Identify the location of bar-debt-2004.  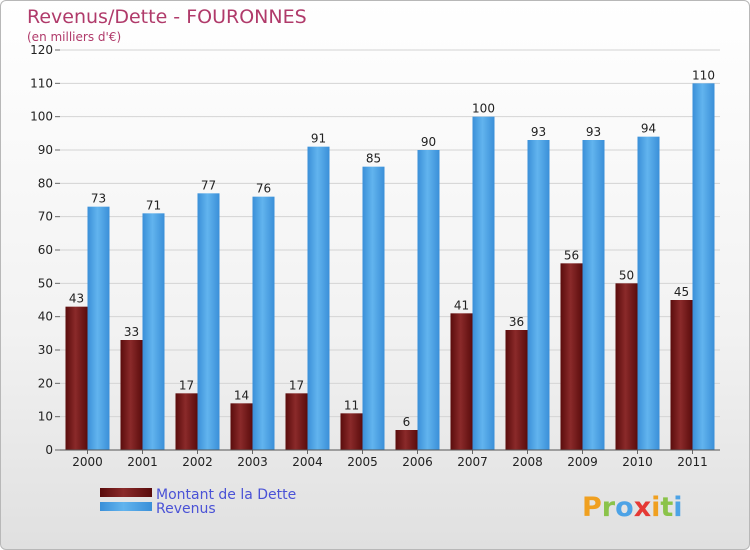
(296, 421).